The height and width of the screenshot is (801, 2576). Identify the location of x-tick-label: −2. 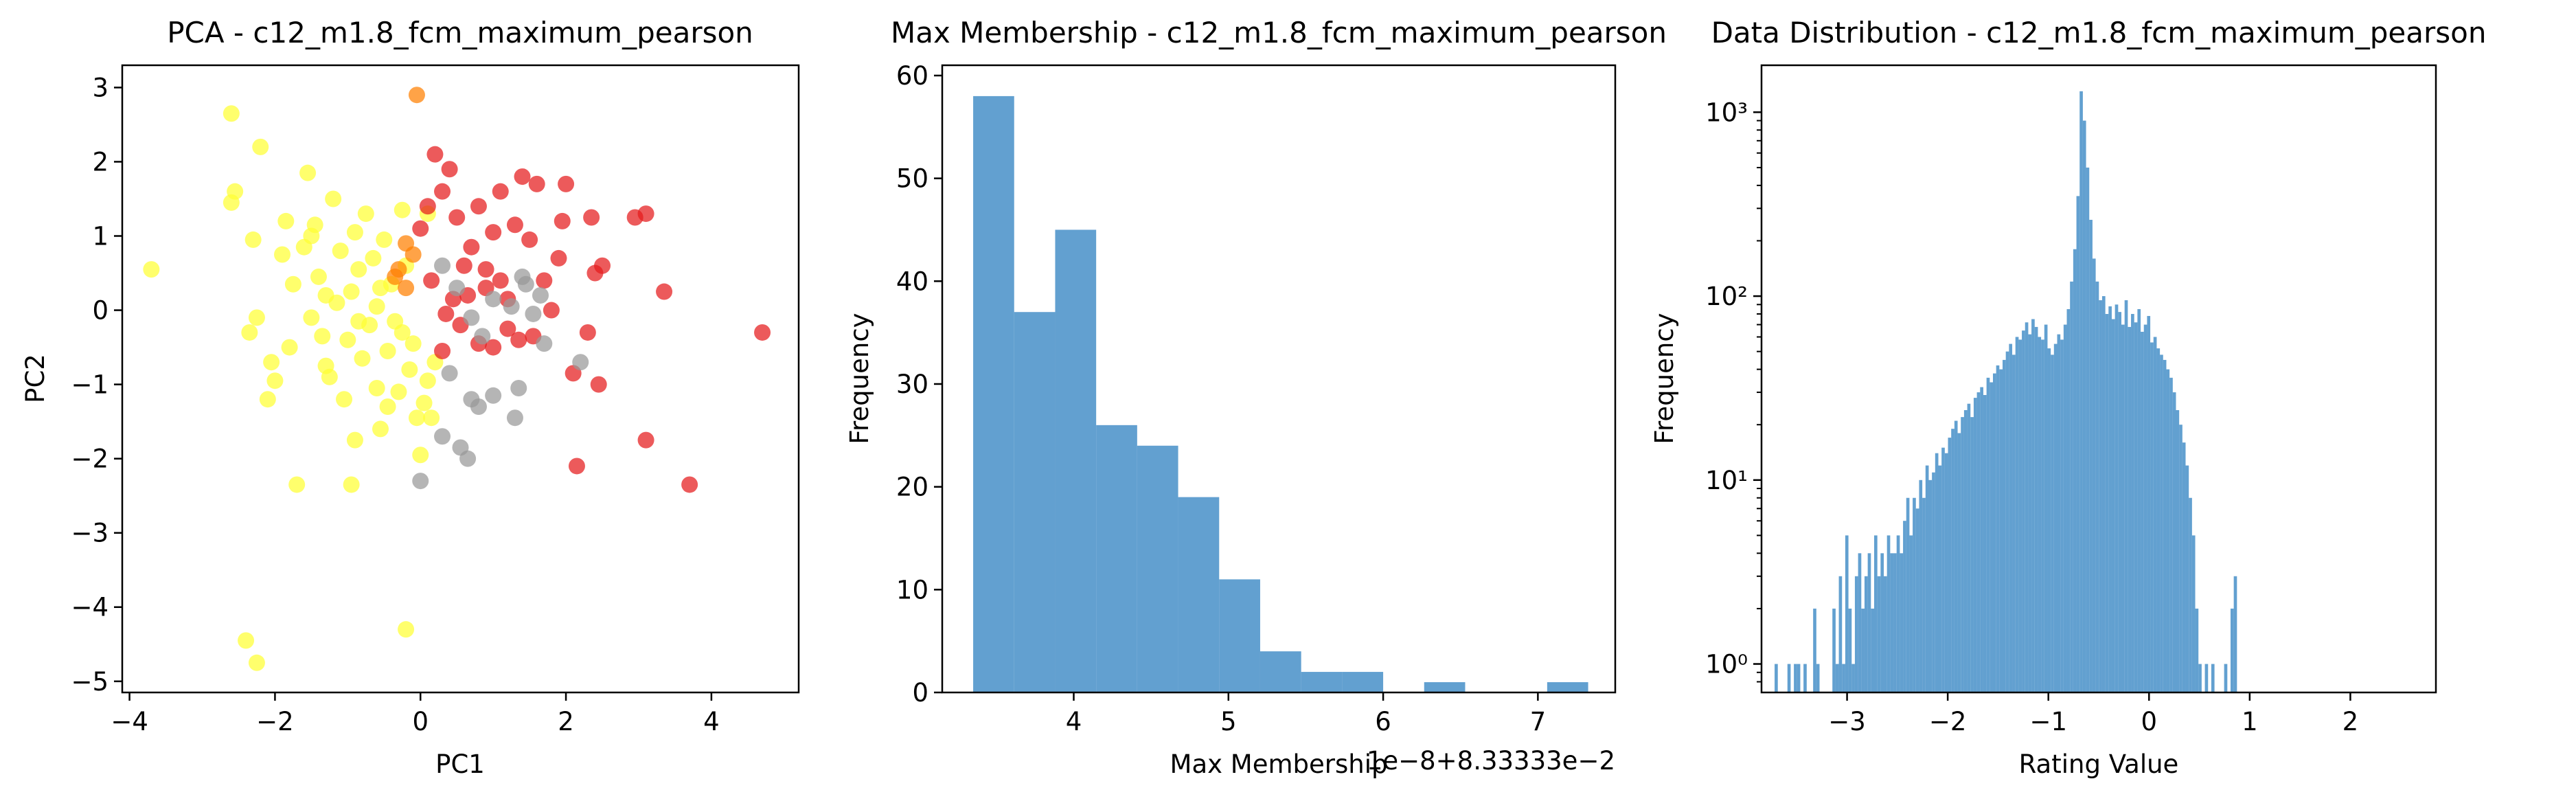
(1948, 721).